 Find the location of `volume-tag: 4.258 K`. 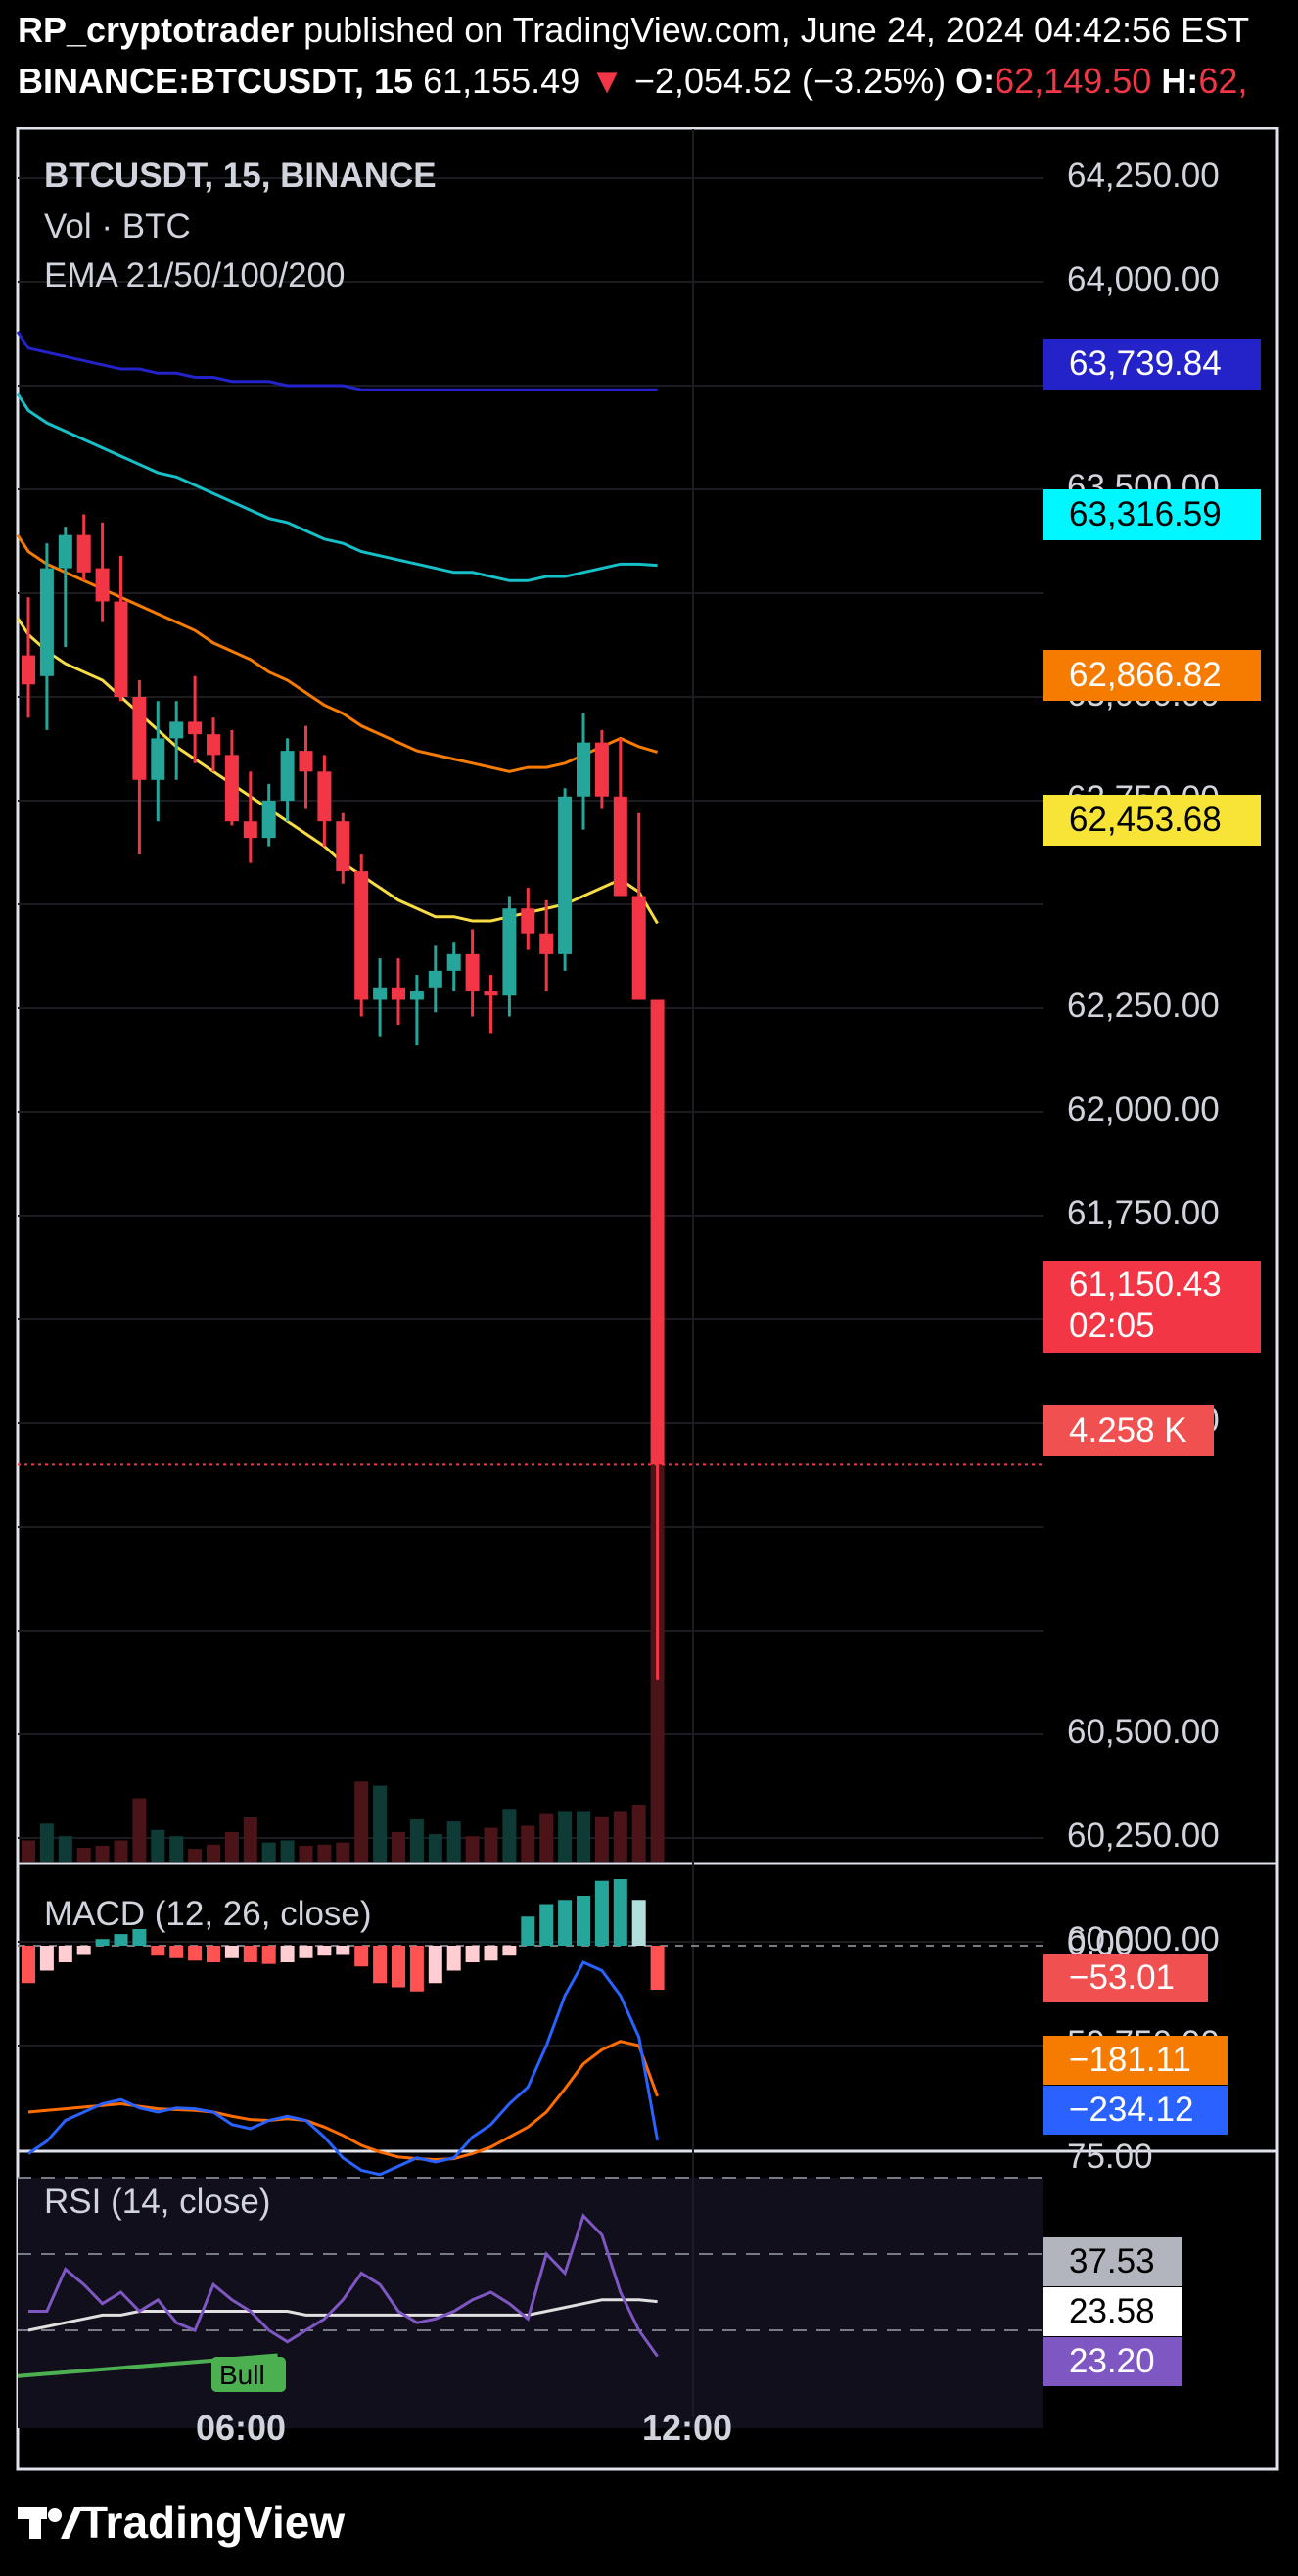

volume-tag: 4.258 K is located at coordinates (1128, 1431).